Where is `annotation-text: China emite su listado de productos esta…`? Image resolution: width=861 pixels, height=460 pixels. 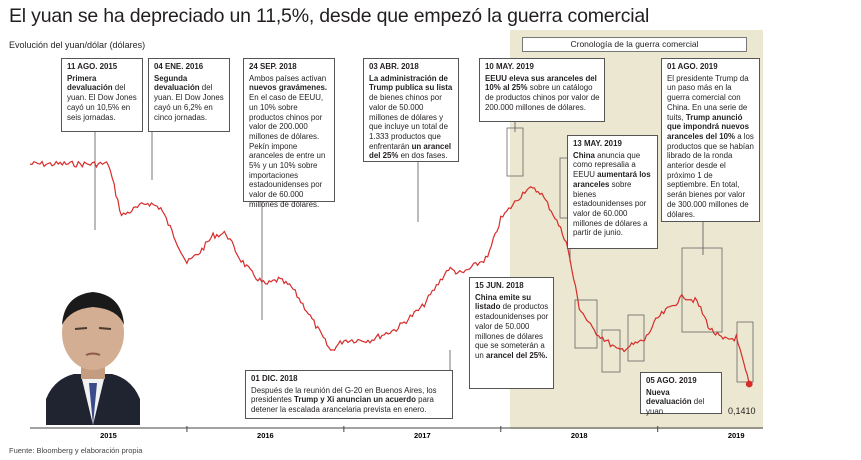 annotation-text: China emite su listado de productos esta… is located at coordinates (512, 326).